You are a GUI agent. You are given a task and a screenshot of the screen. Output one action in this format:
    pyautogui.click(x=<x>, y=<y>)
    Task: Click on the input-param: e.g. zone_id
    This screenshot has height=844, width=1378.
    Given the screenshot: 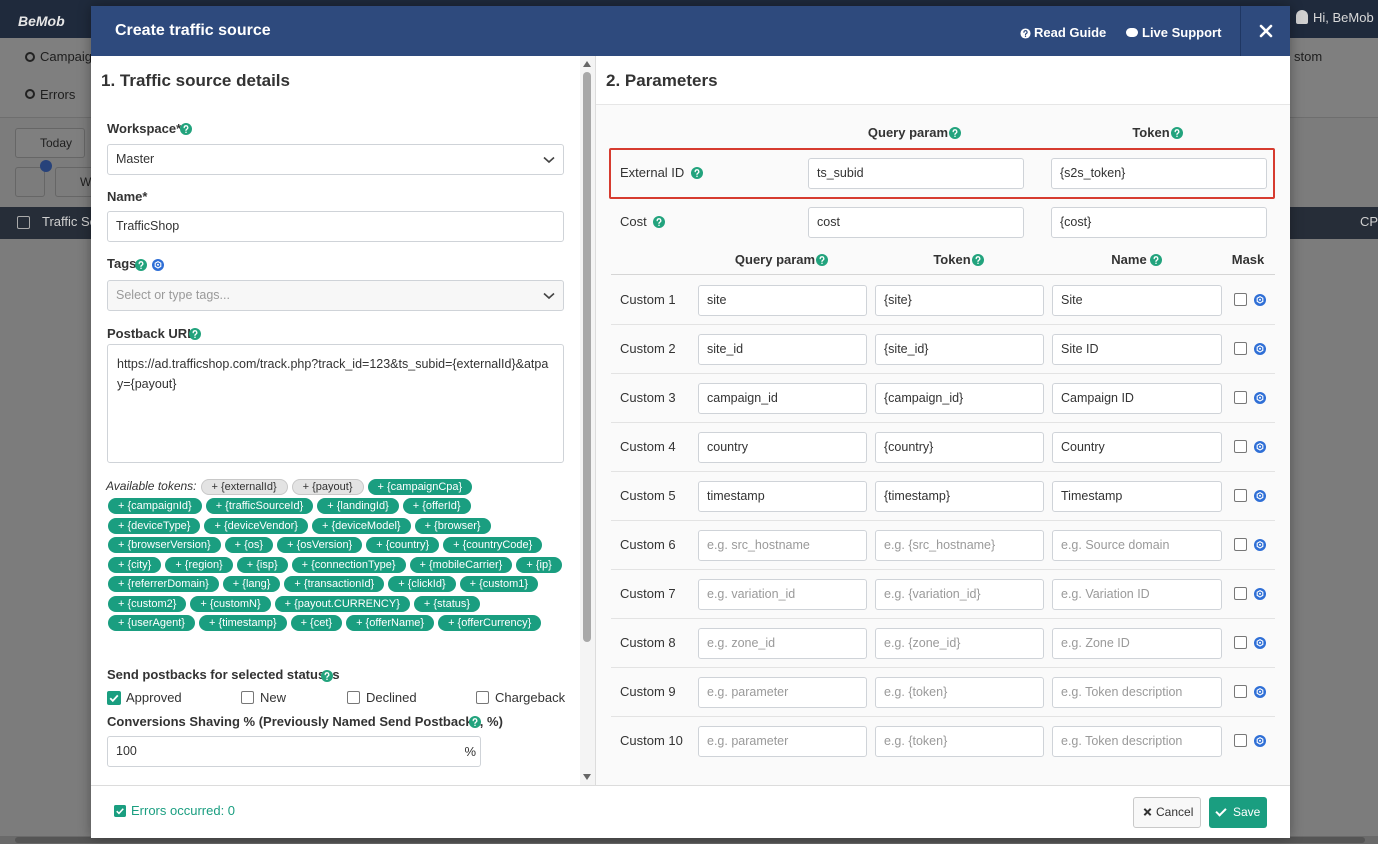 What is the action you would take?
    pyautogui.click(x=782, y=643)
    